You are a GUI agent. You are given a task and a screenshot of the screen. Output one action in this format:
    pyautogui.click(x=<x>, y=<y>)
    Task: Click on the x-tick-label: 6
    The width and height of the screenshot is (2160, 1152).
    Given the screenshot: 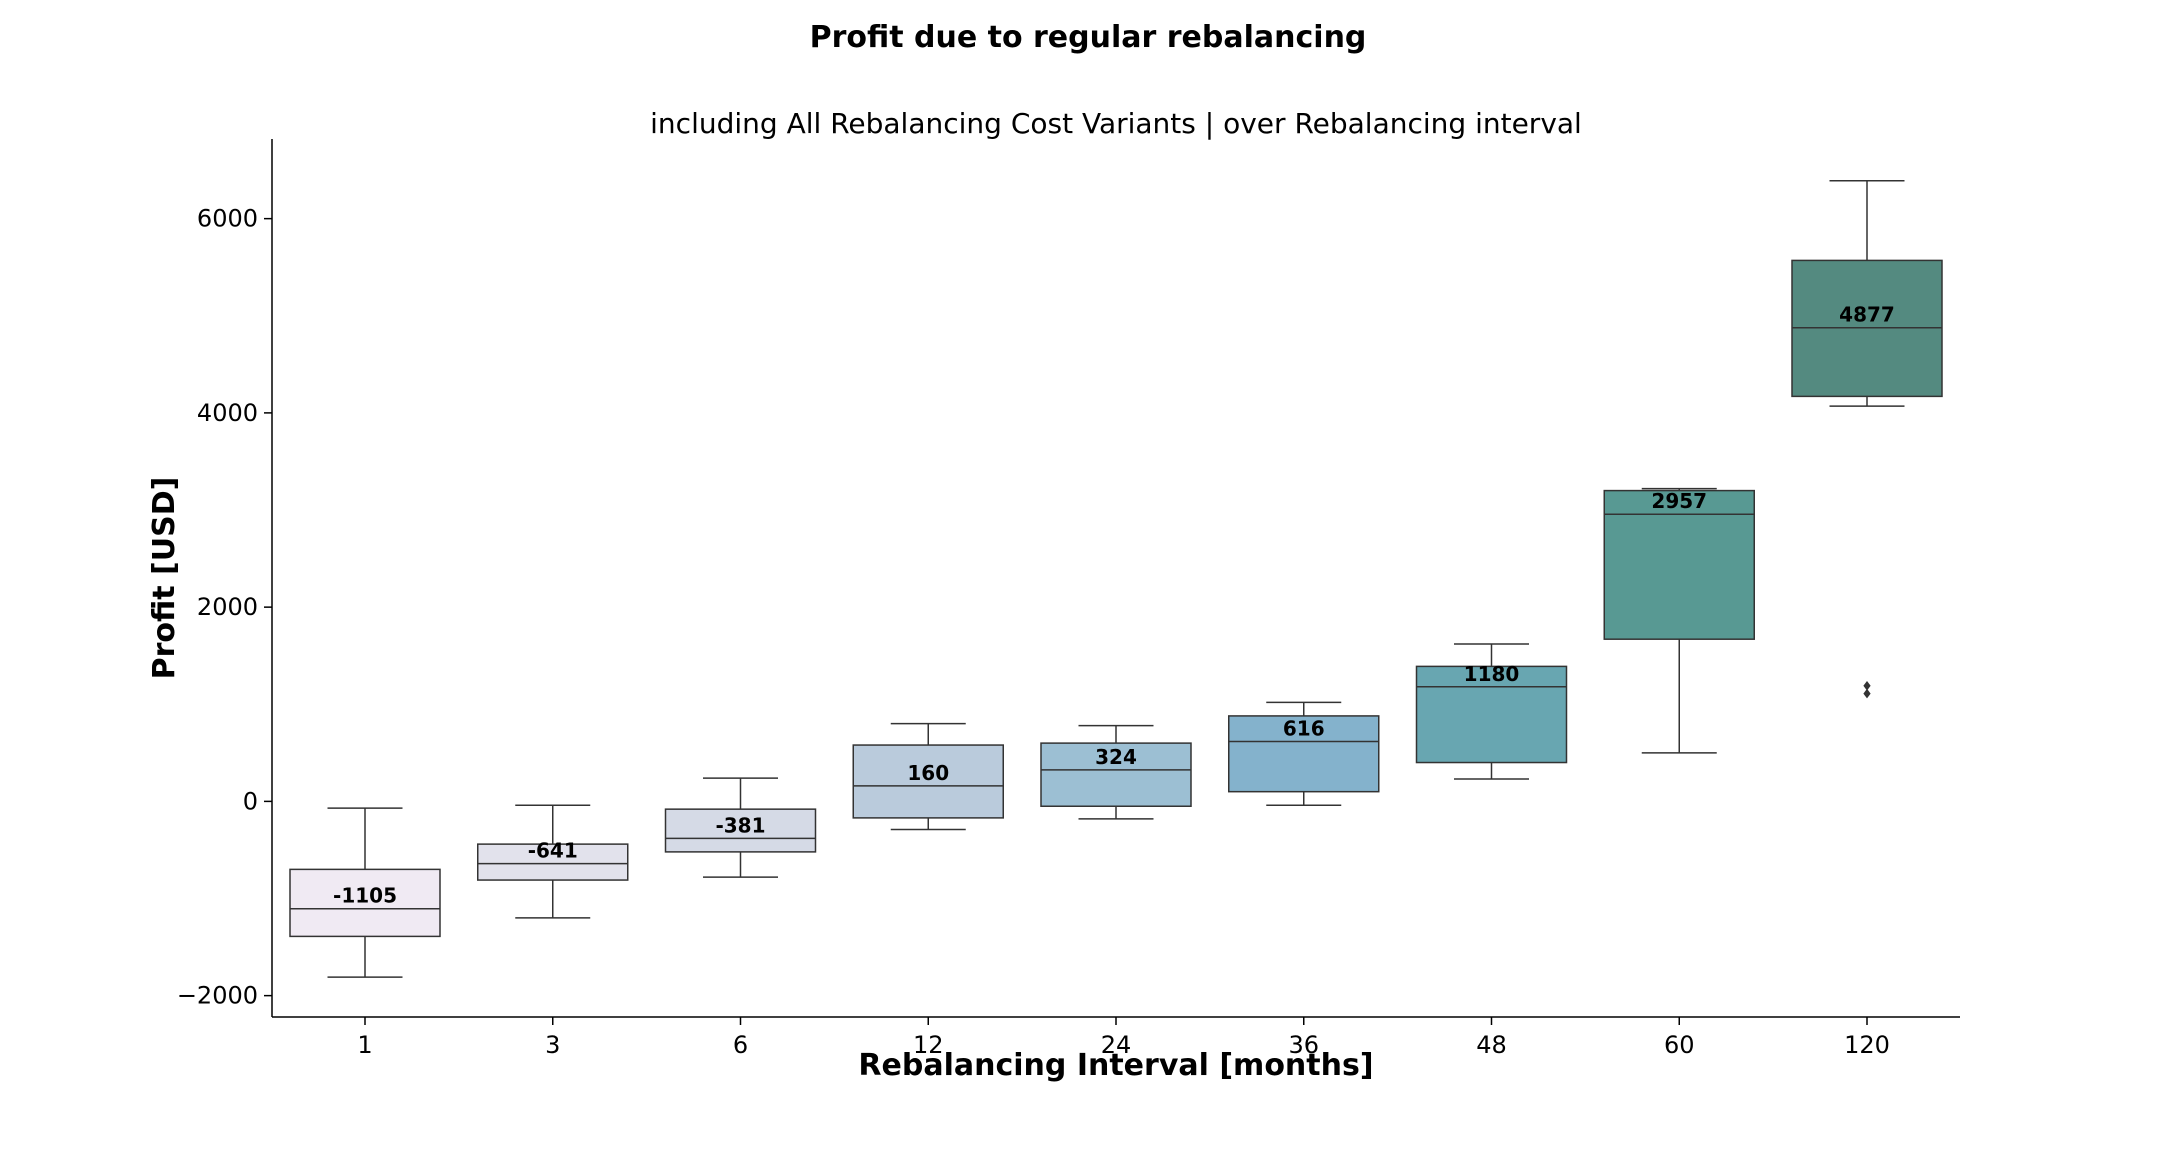 What is the action you would take?
    pyautogui.click(x=740, y=1045)
    